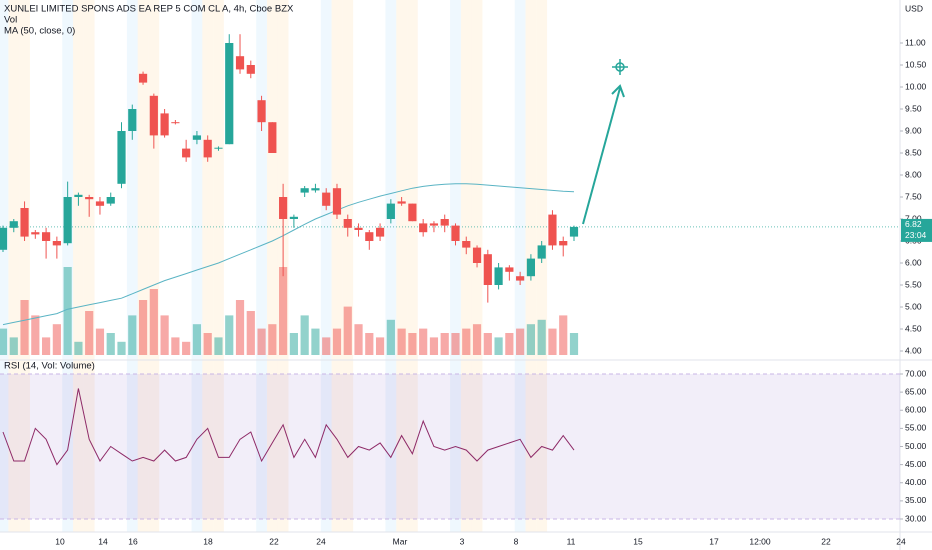 Image resolution: width=932 pixels, height=550 pixels. What do you see at coordinates (288, 427) in the screenshot?
I see `rsi-line` at bounding box center [288, 427].